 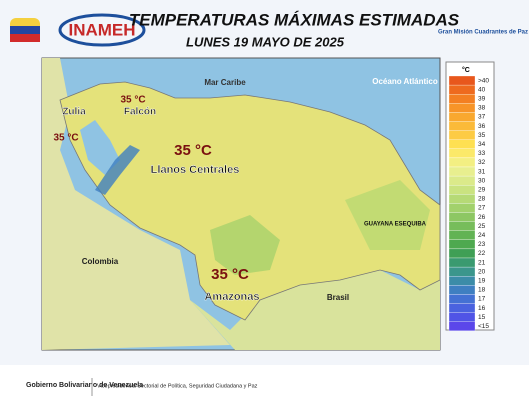 What do you see at coordinates (100, 147) in the screenshot?
I see `lake-maracaibo` at bounding box center [100, 147].